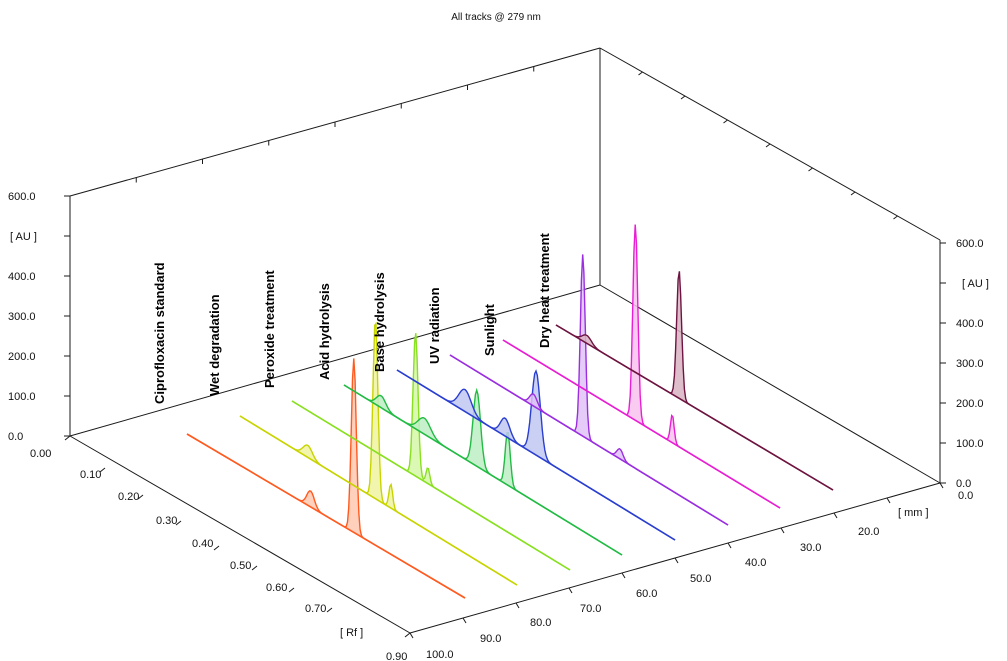 This screenshot has width=1007, height=661. Describe the element at coordinates (490, 639) in the screenshot. I see `mm-tick-label: 90.0` at that location.